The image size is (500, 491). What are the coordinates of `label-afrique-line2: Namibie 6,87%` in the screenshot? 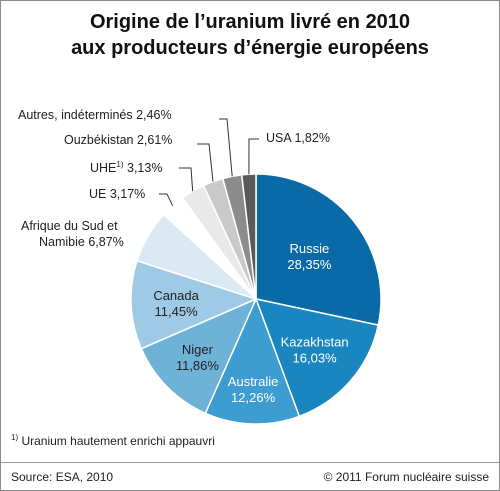 It's located at (81, 242).